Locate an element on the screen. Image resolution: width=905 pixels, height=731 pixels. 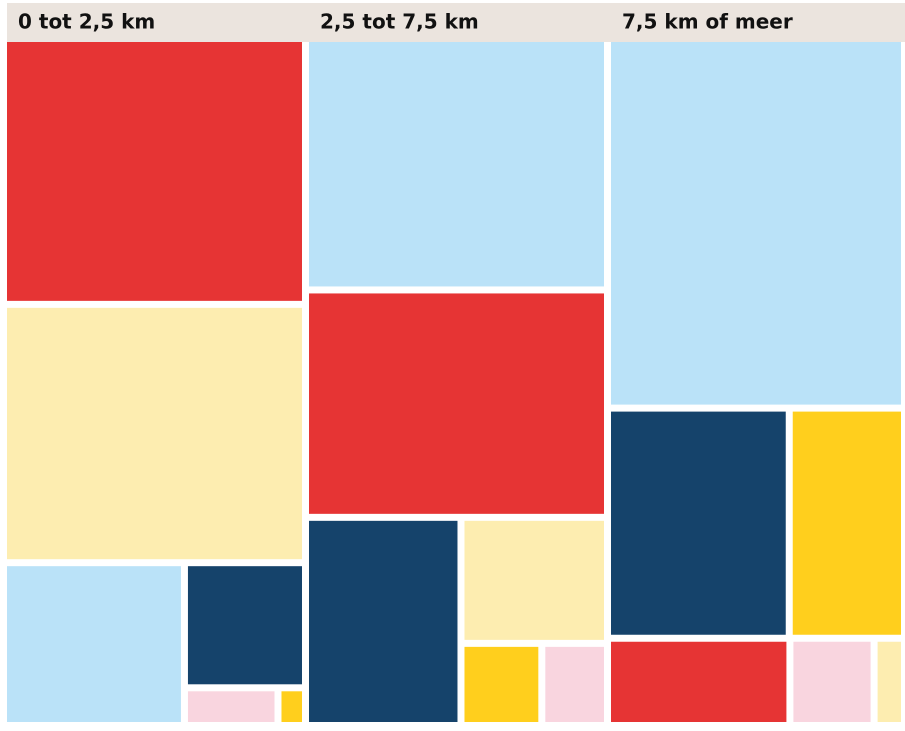
header-band is located at coordinates (456, 22).